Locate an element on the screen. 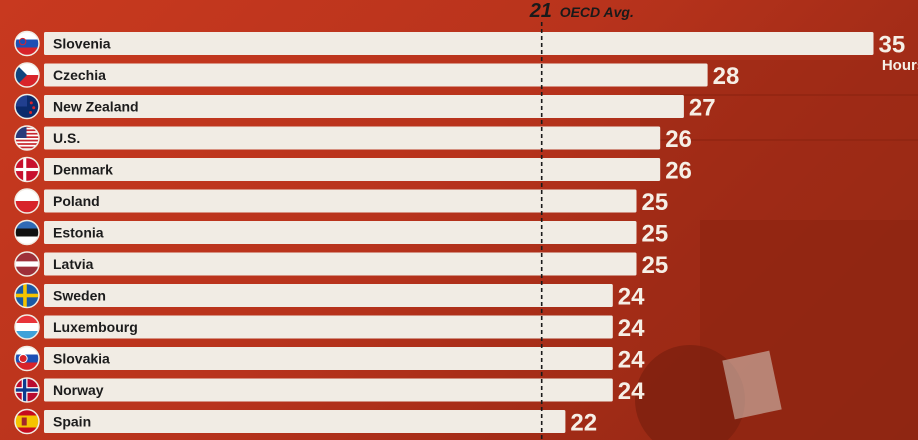  flag-sweden-icon is located at coordinates (27, 295).